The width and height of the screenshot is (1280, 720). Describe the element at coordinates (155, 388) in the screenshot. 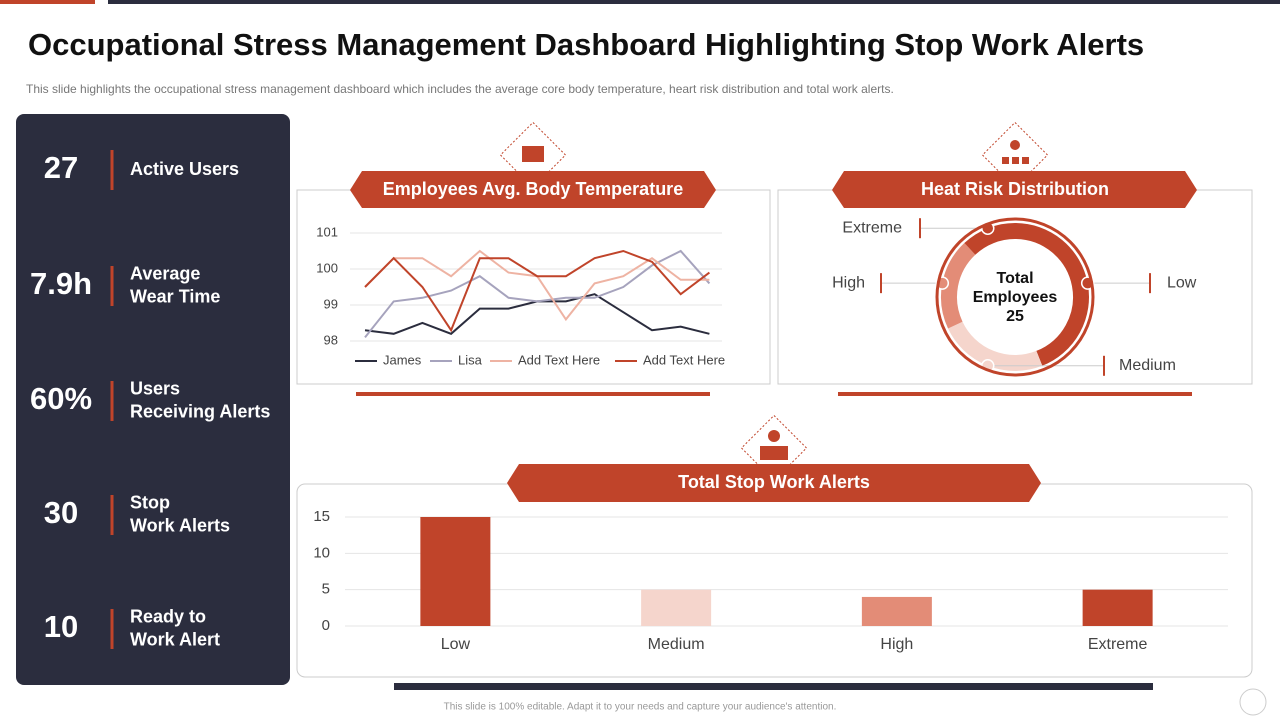

I see `kpi-label: Users` at that location.